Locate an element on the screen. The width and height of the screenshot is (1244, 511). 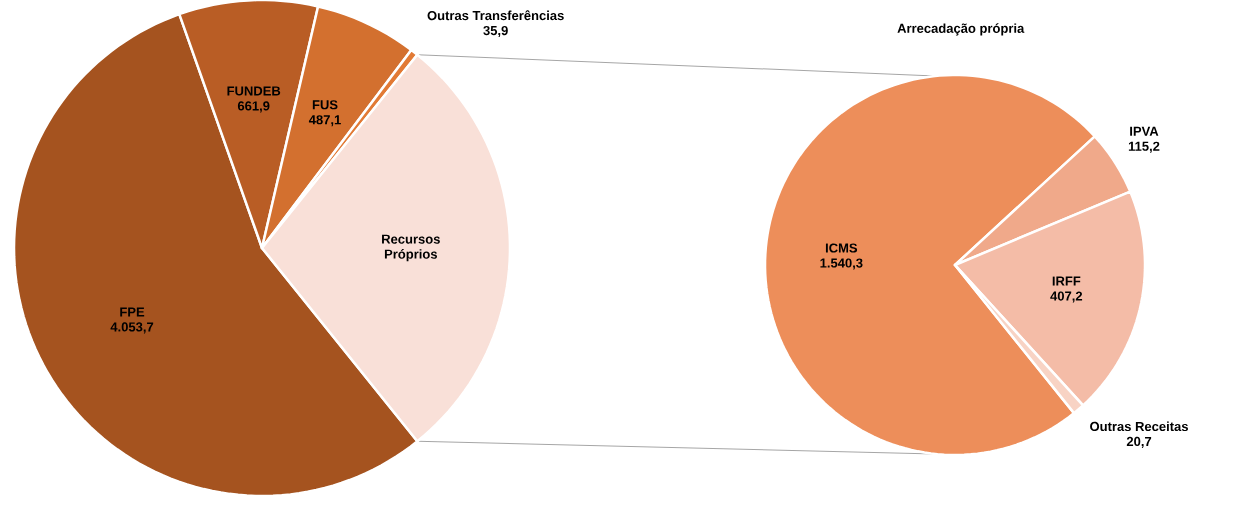
data-label: 35,9 is located at coordinates (495, 31).